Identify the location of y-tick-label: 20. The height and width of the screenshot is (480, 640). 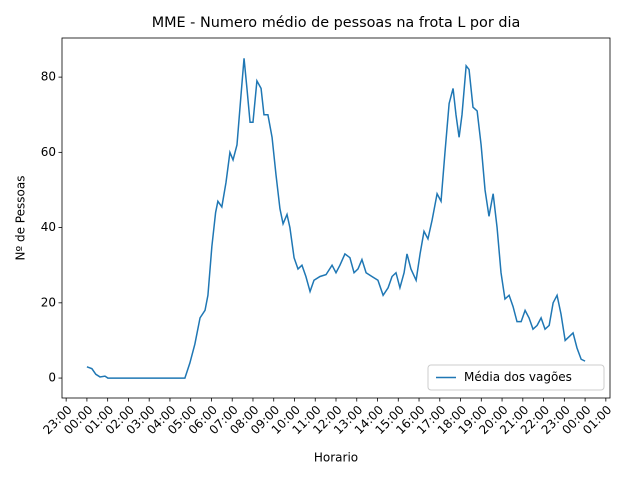
(48, 302).